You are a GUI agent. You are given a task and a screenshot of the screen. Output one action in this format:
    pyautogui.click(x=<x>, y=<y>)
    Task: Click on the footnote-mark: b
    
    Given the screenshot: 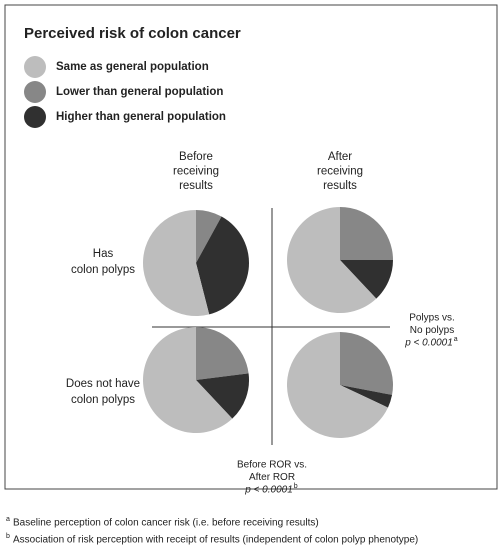 What is the action you would take?
    pyautogui.click(x=8, y=536)
    